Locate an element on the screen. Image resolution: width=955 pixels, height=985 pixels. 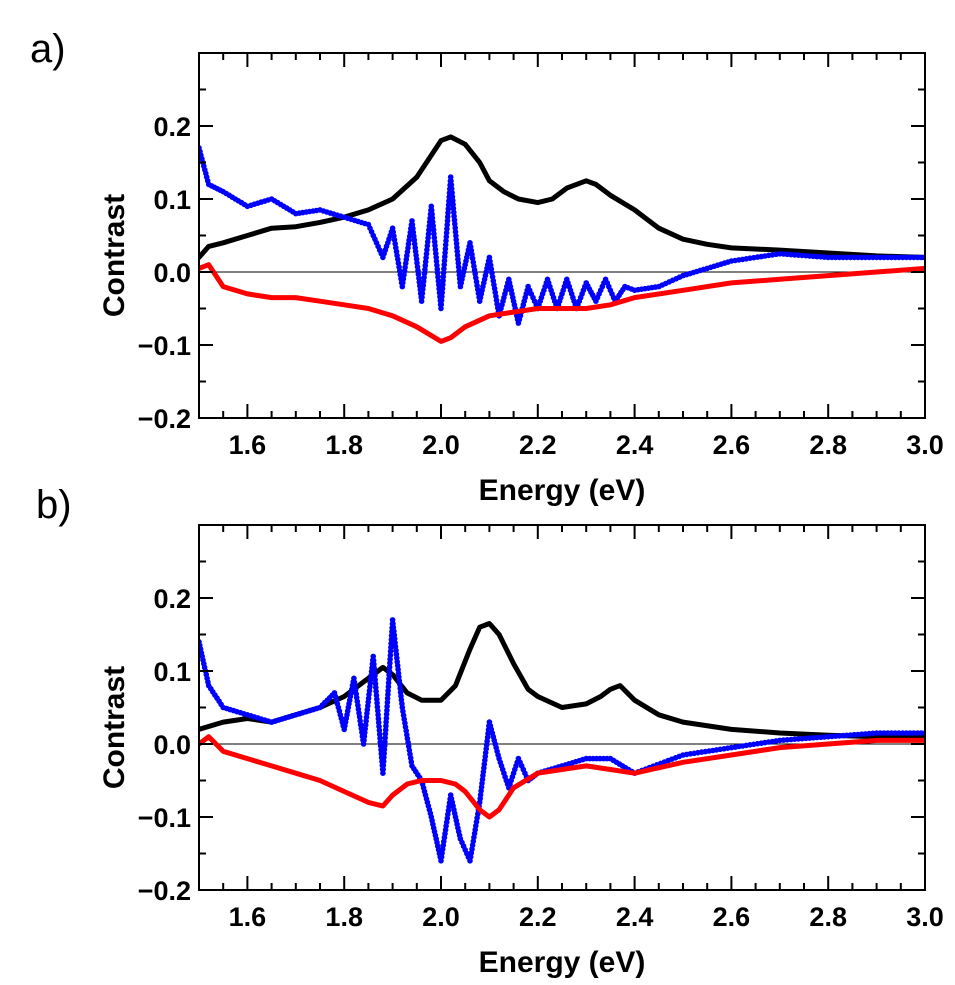
panel-a-label: a) is located at coordinates (48, 49).